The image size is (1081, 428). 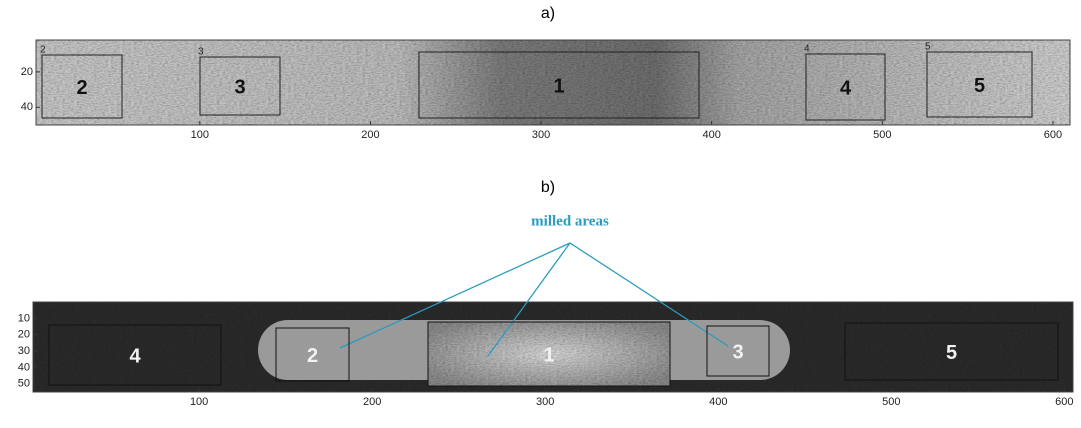 I want to click on y-tick-label: 50, so click(x=24, y=384).